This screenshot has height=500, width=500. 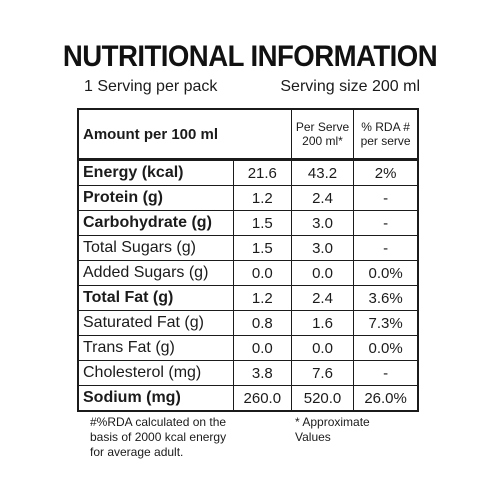 I want to click on page-title: NUTRITIONAL INFORMATION, so click(x=250, y=56).